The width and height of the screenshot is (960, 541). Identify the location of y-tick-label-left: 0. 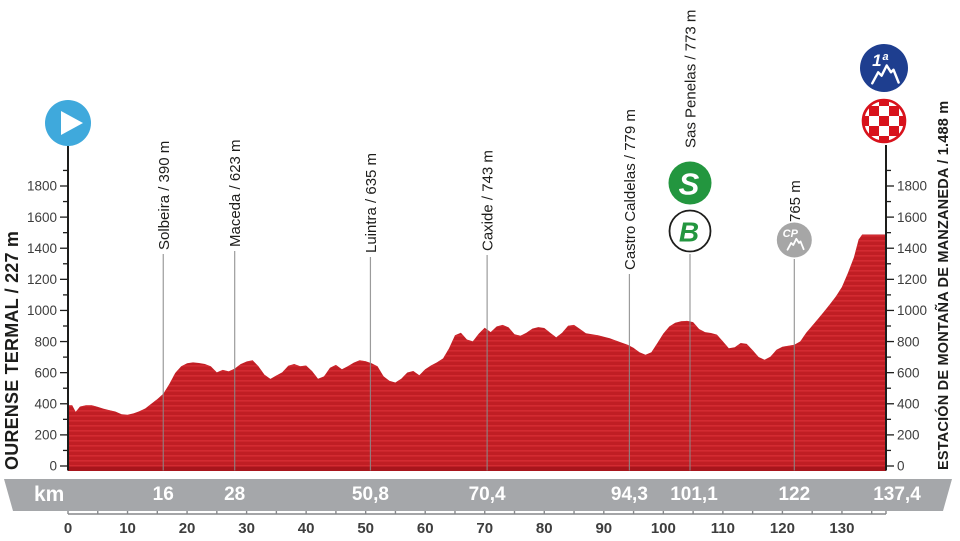
(53, 466).